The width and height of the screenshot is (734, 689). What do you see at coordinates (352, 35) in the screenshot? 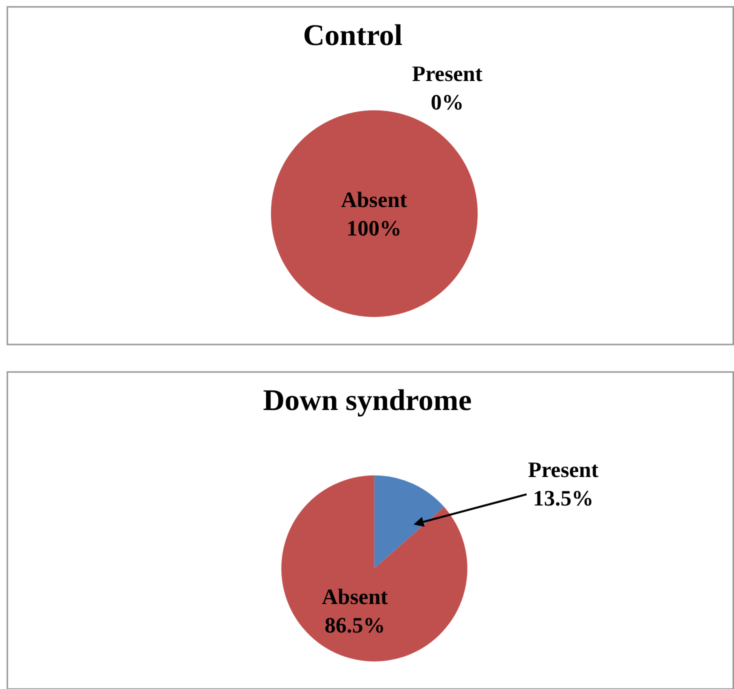
I see `chart-title: Control` at bounding box center [352, 35].